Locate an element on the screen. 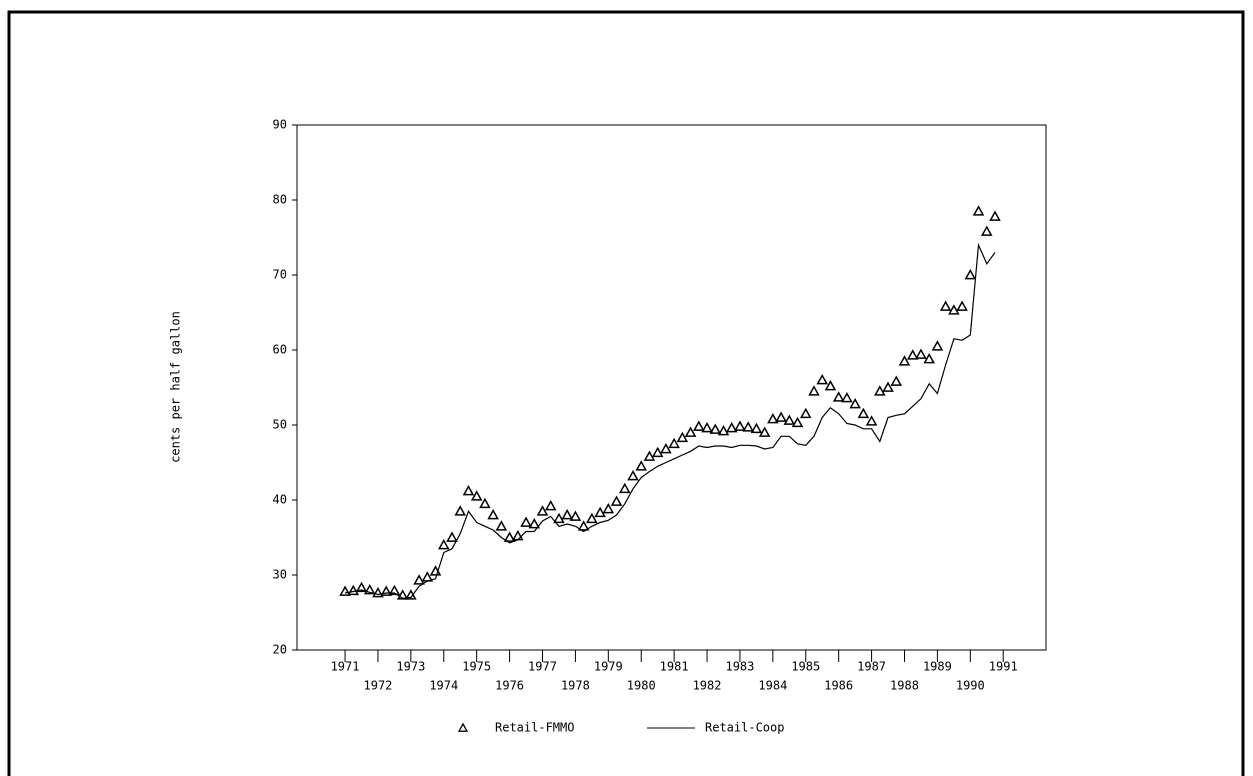 Image resolution: width=1253 pixels, height=776 pixels. x-tick-label: 1982 is located at coordinates (707, 686).